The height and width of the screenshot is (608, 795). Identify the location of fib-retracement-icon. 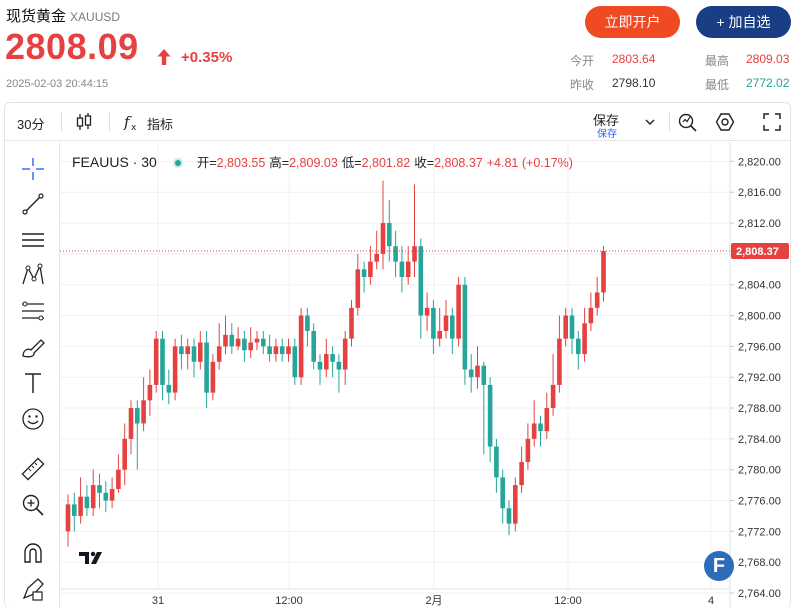
(33, 311).